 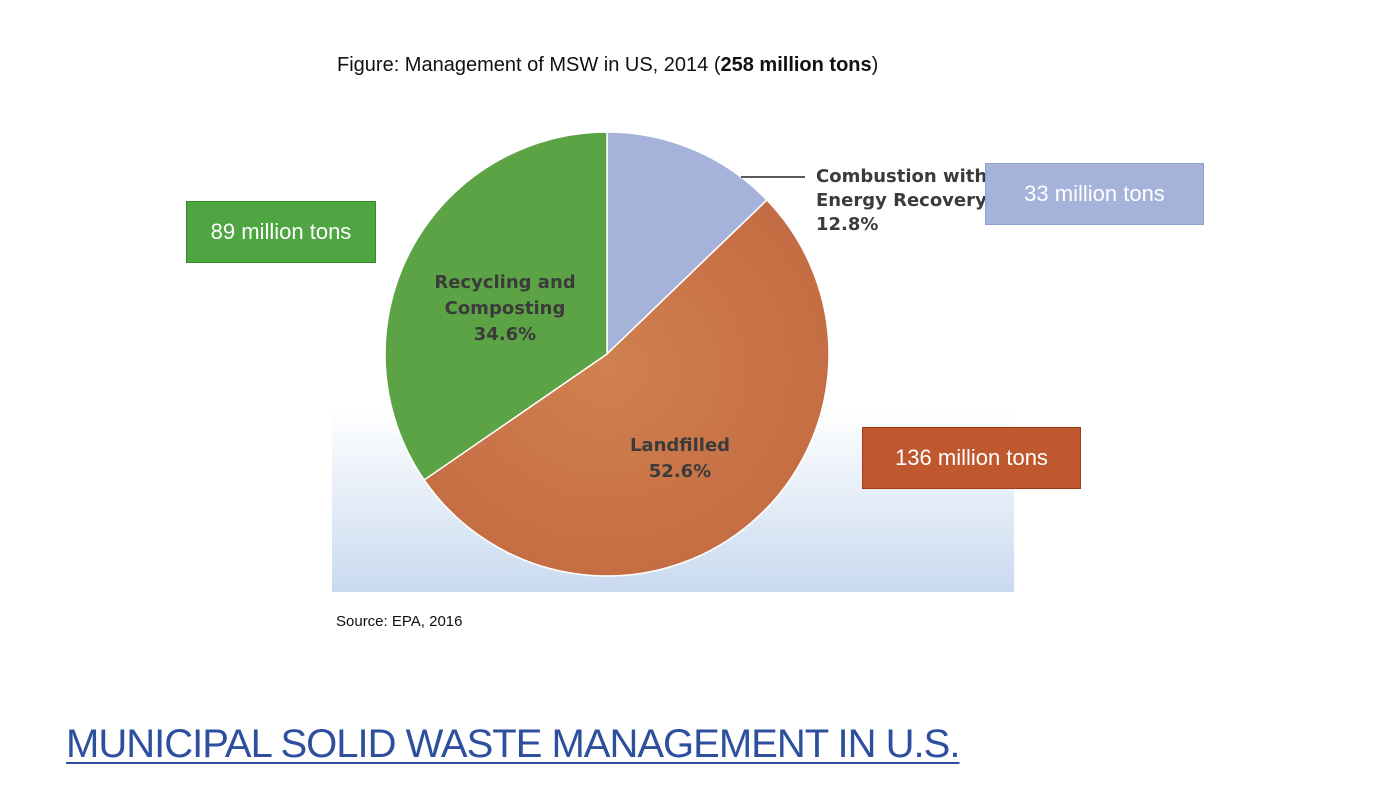 What do you see at coordinates (901, 200) in the screenshot?
I see `pie-label-combustion-with-energy-recovery: Combustion with Energy Recovery 12.8%` at bounding box center [901, 200].